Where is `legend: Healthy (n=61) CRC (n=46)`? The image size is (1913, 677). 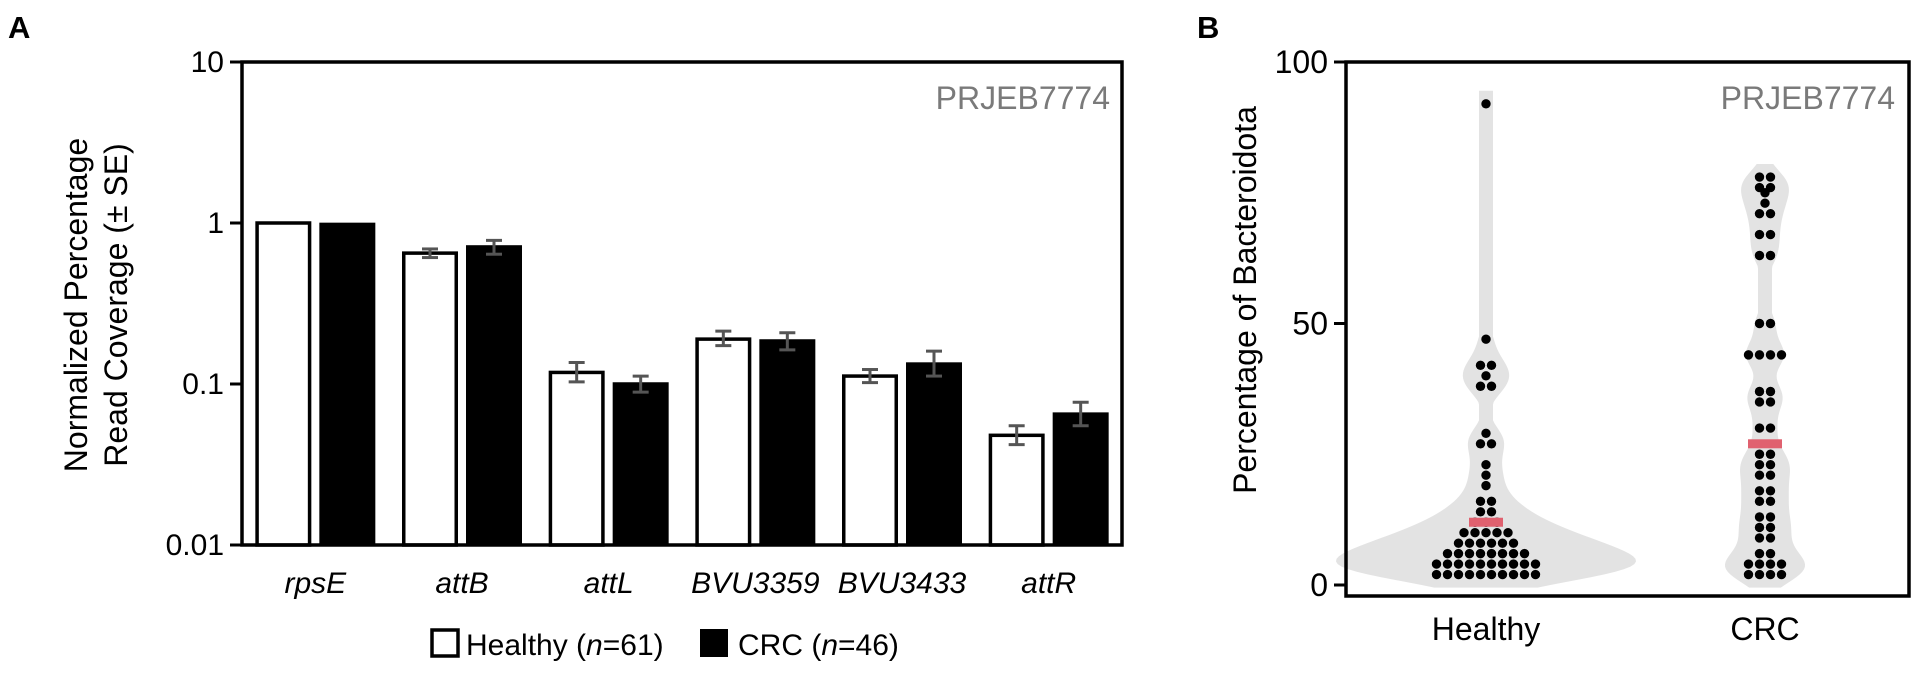 legend: Healthy (n=61) CRC (n=46) is located at coordinates (664, 645).